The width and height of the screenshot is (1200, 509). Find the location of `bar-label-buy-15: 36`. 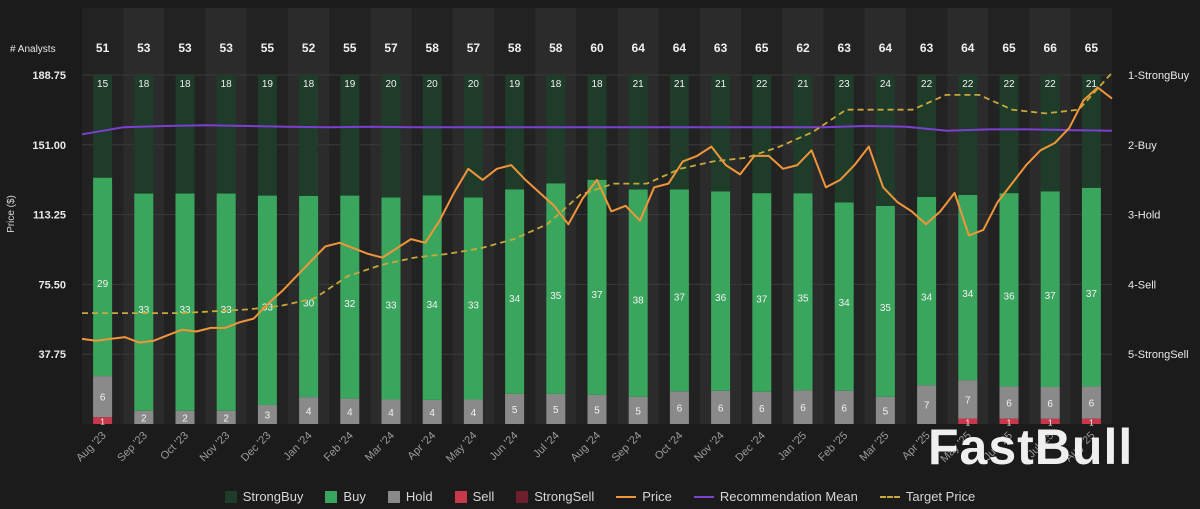

bar-label-buy-15: 36 is located at coordinates (721, 298).